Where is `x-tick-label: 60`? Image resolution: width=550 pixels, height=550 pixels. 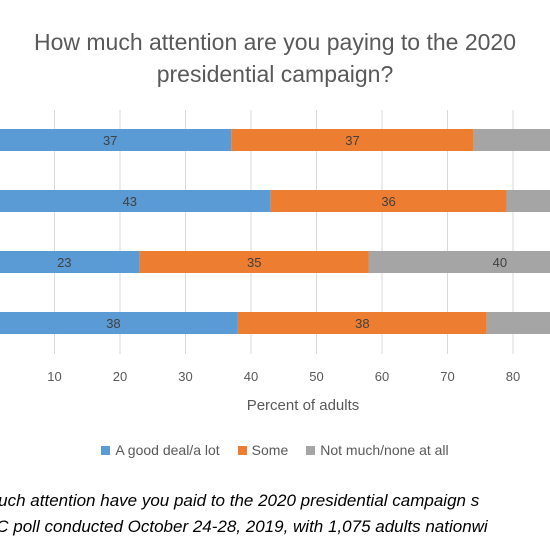
x-tick-label: 60 is located at coordinates (382, 376).